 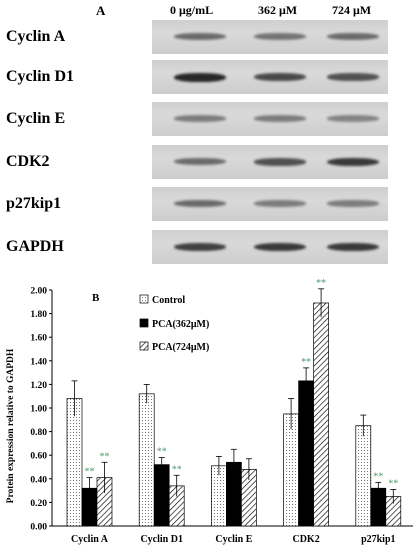 What do you see at coordinates (38, 528) in the screenshot?
I see `y-tick-label: 0.00` at bounding box center [38, 528].